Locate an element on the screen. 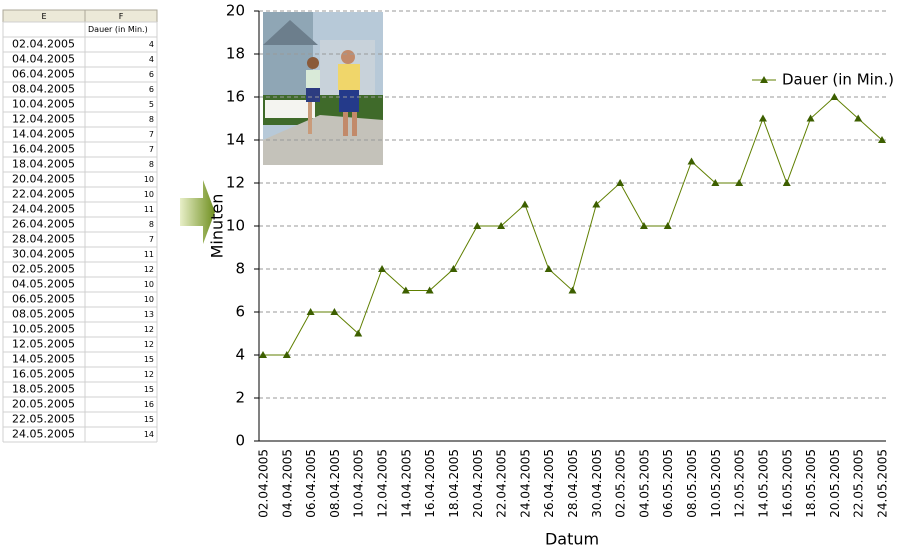 The image size is (910, 549). x-tick-label: 28.04.2005 is located at coordinates (573, 483).